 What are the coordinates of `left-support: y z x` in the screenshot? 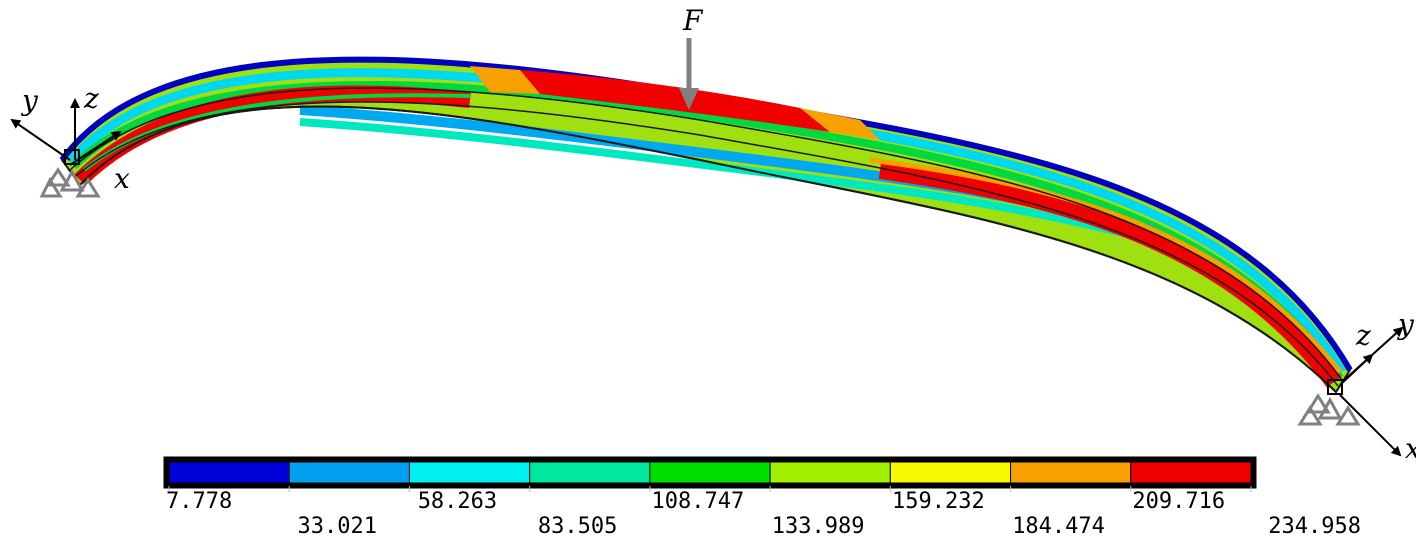 It's located at (70, 140).